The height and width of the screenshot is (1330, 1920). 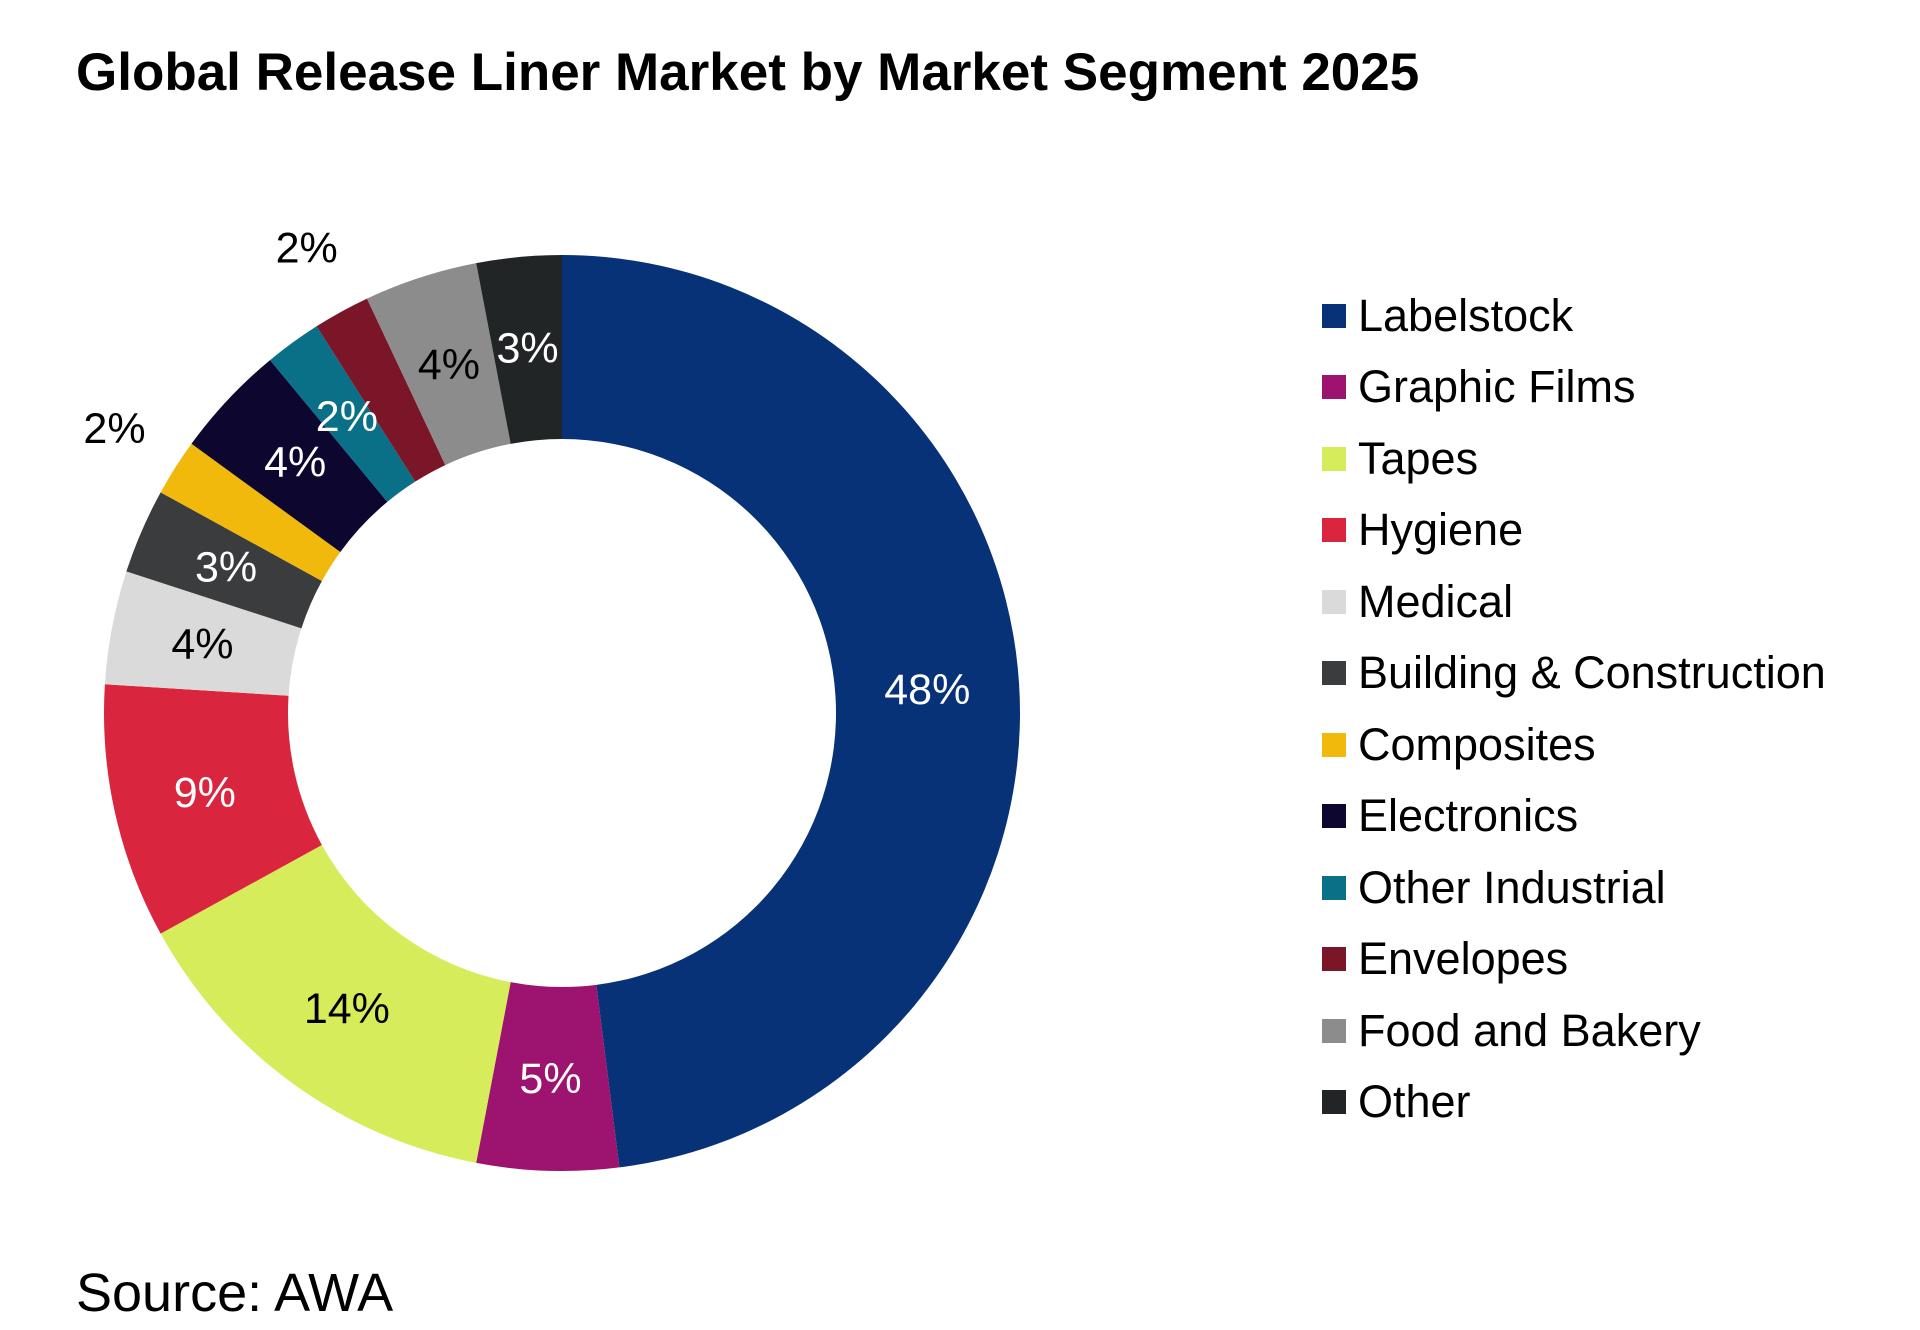 I want to click on legend-label: Building & Construction, so click(x=1592, y=673).